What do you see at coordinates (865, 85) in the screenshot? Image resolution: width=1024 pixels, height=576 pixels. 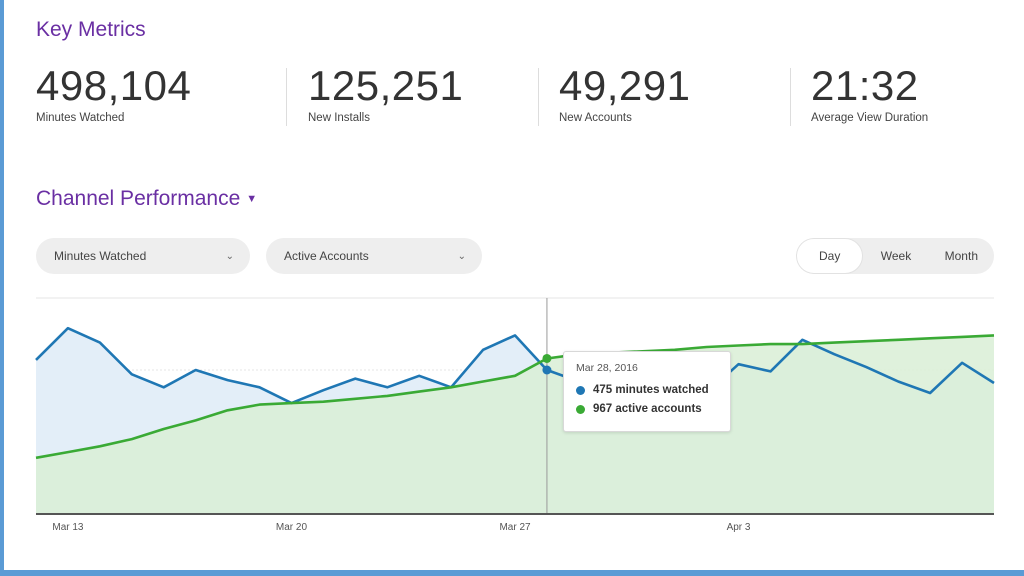 I see `metric-value: 21:32` at bounding box center [865, 85].